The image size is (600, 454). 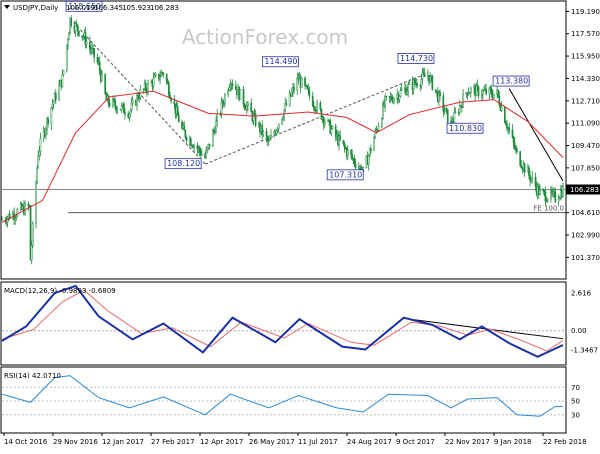 I want to click on rsi-tick-label: 70, so click(x=575, y=388).